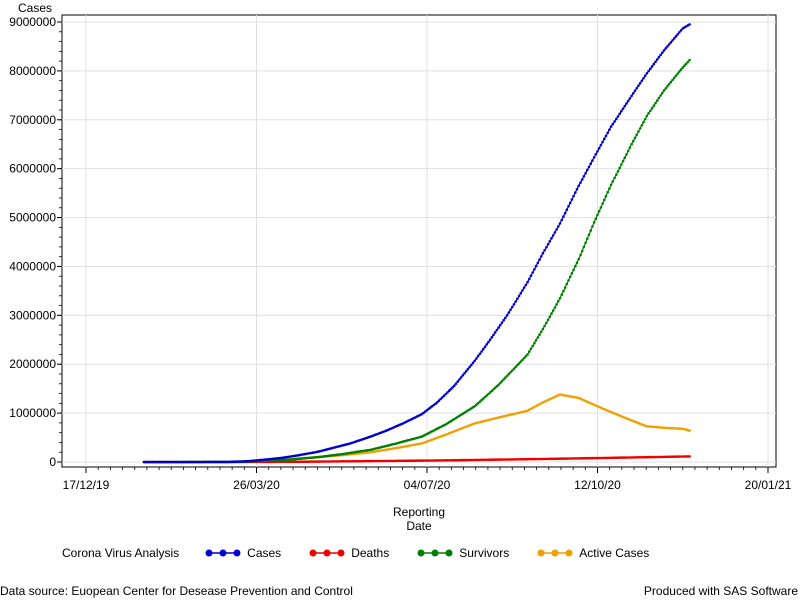 Image resolution: width=800 pixels, height=600 pixels. What do you see at coordinates (86, 485) in the screenshot?
I see `x-tick-label: 17/12/19` at bounding box center [86, 485].